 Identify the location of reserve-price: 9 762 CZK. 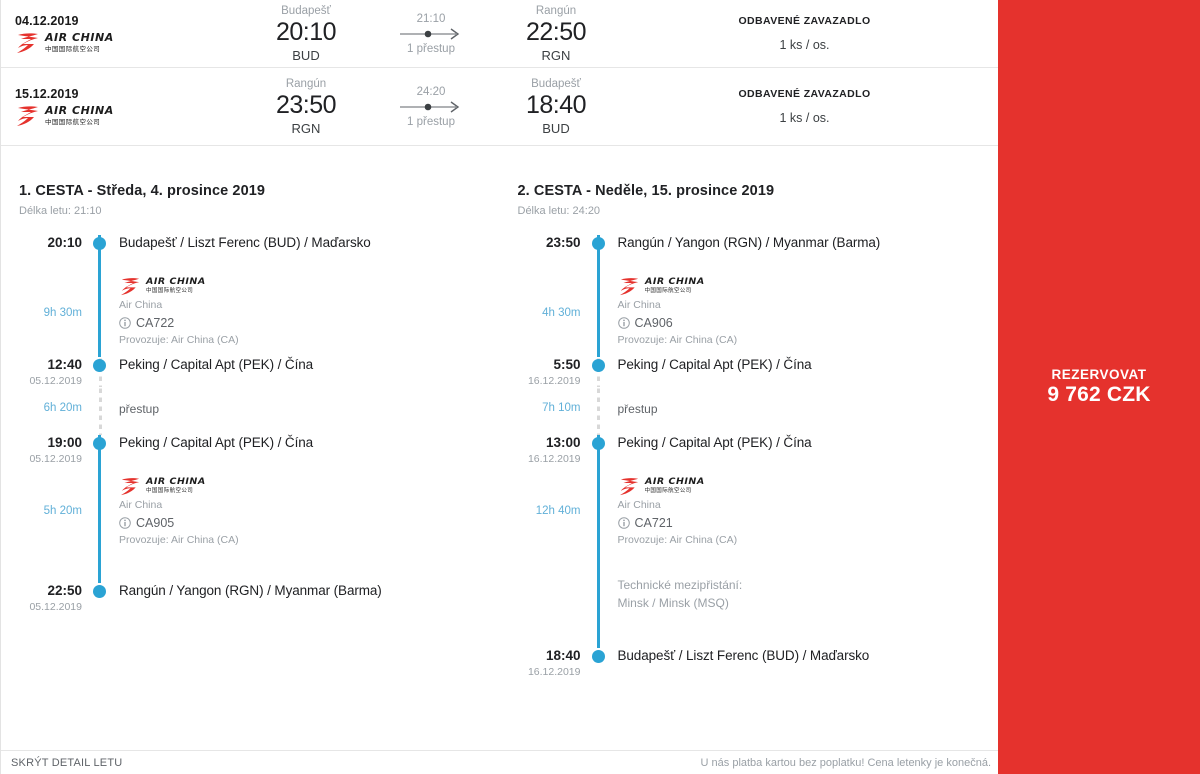
(1099, 395).